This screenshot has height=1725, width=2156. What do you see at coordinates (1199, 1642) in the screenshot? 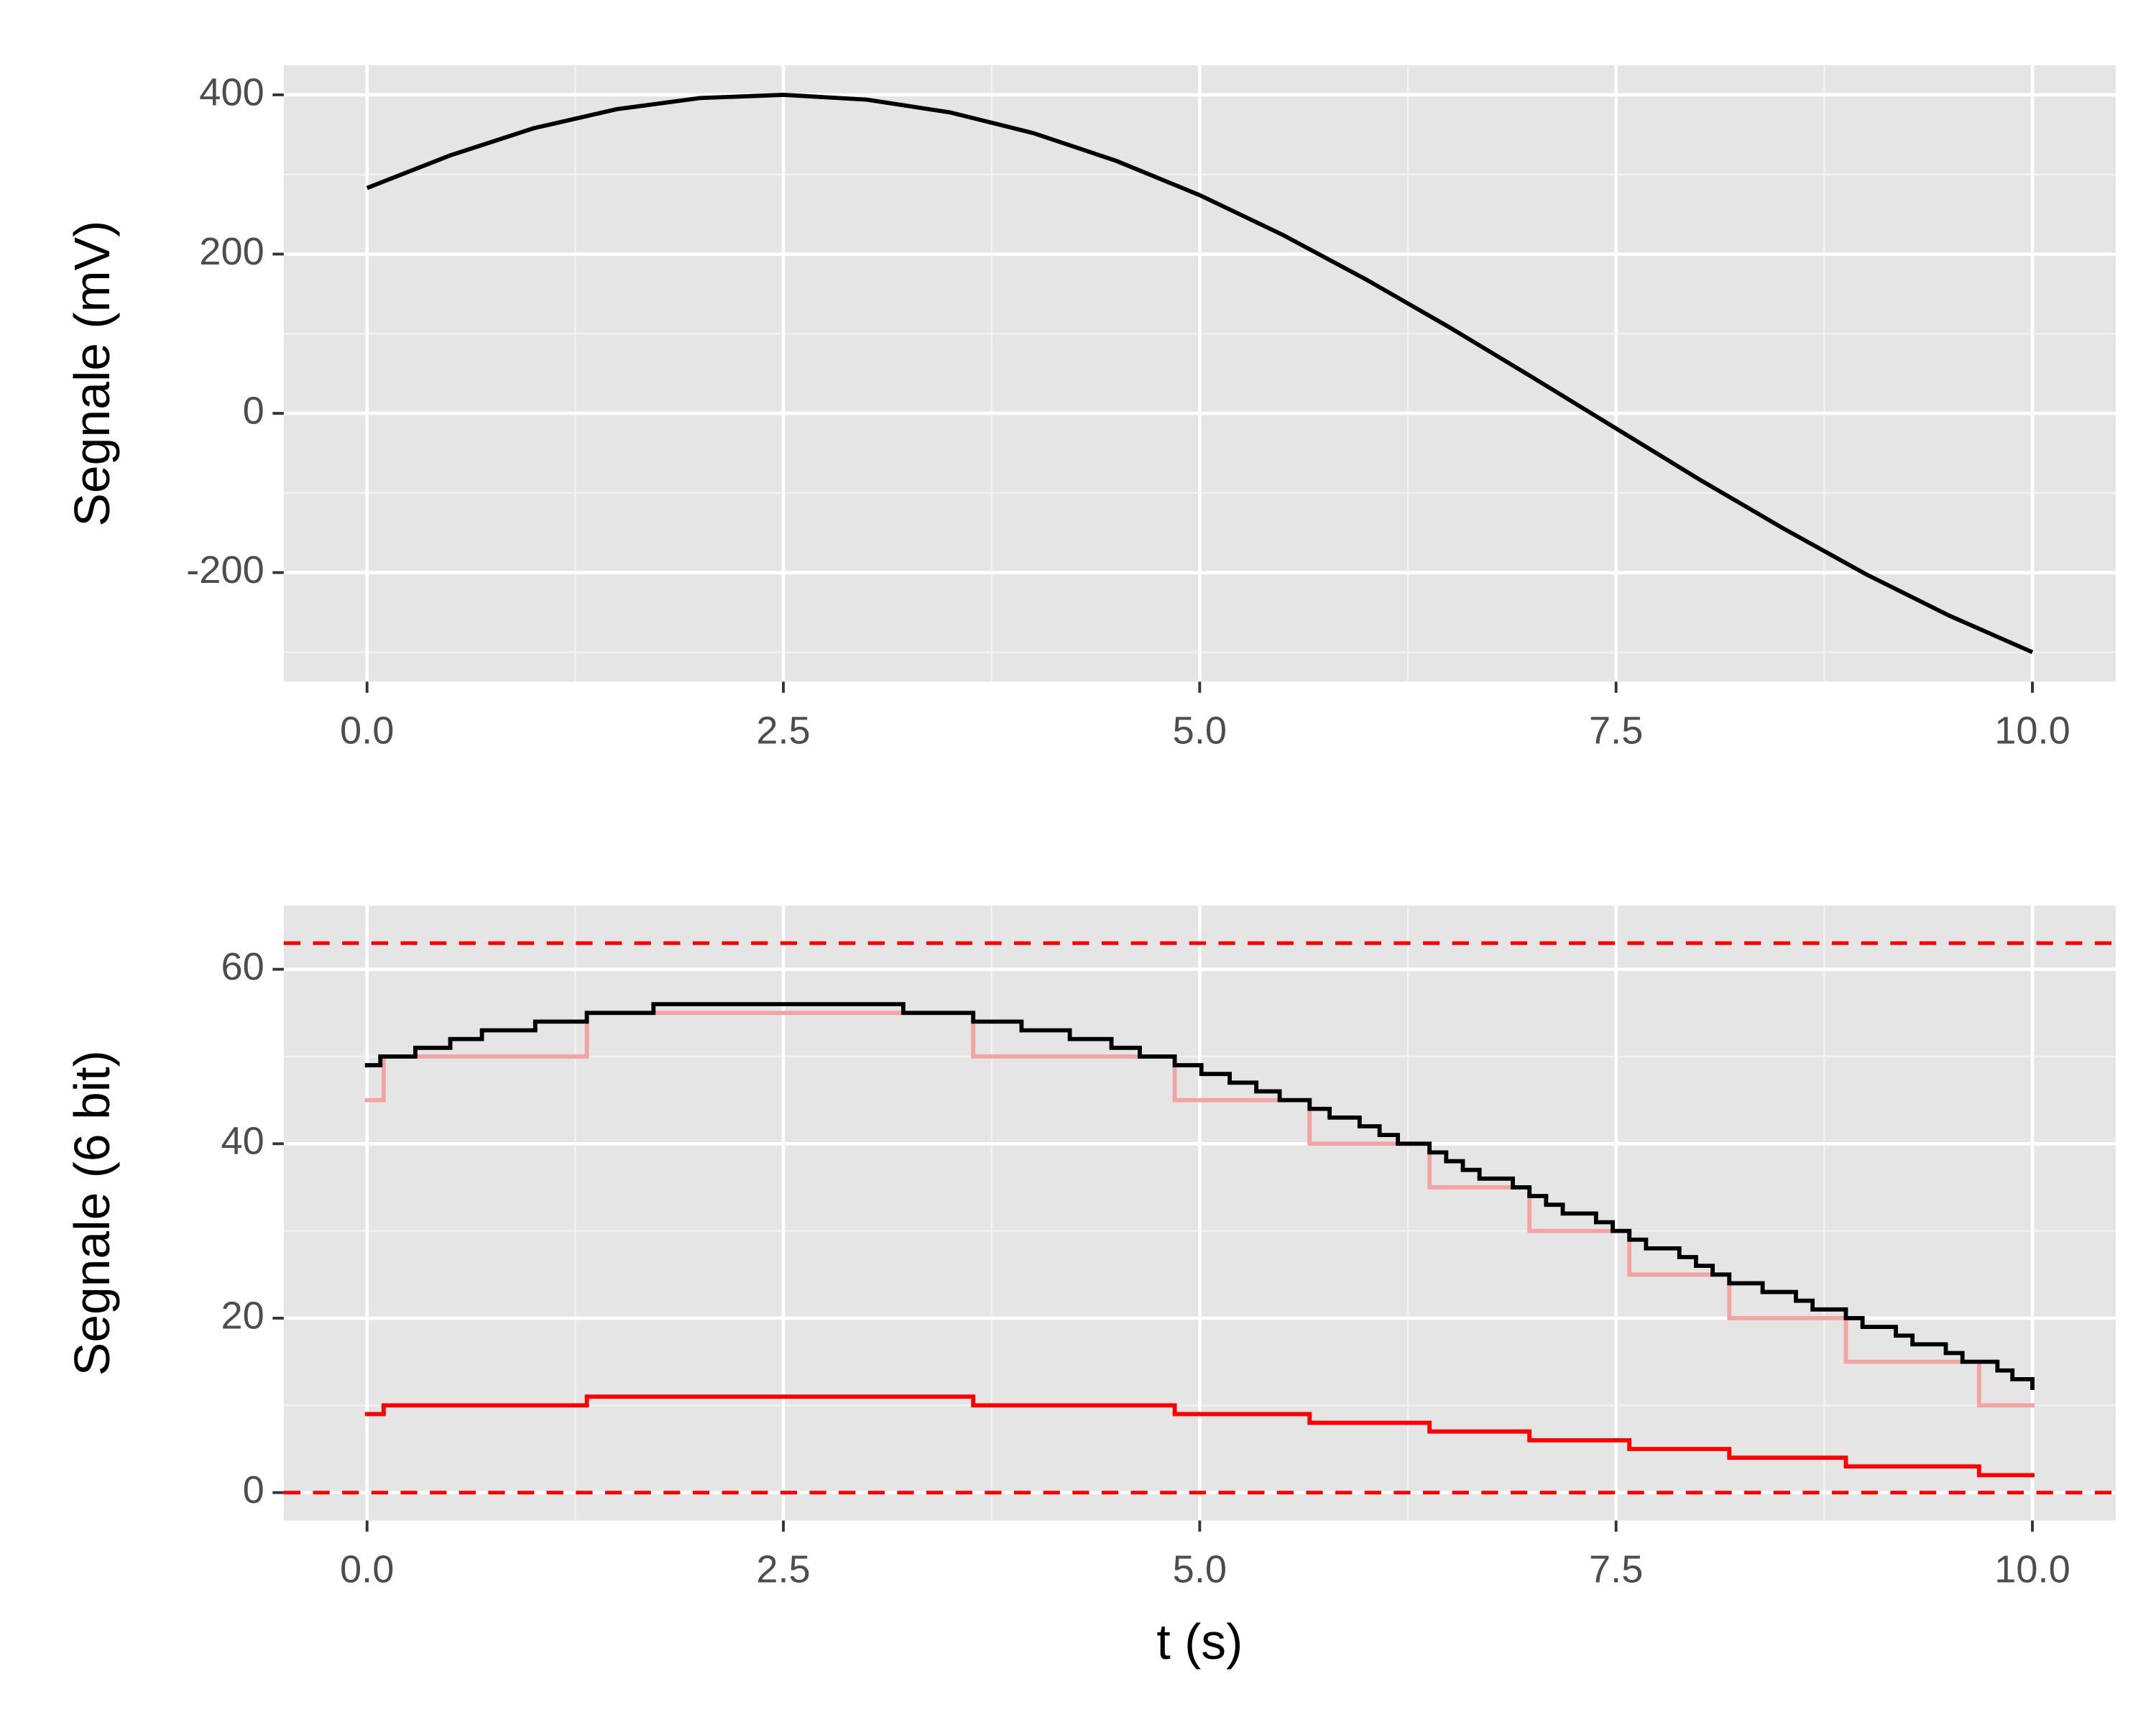
I see `x-axis-title: t (s)` at bounding box center [1199, 1642].